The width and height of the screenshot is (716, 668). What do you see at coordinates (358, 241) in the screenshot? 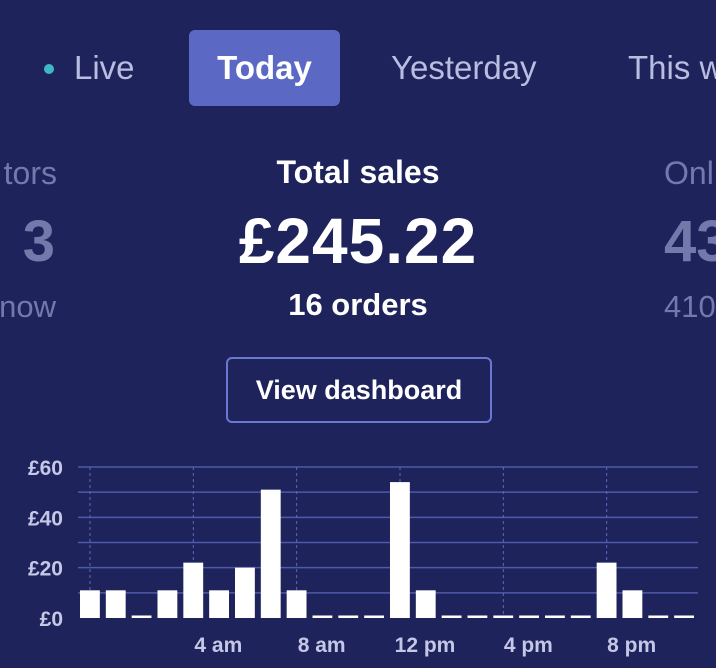
I see `total-sales-value: £245.22` at bounding box center [358, 241].